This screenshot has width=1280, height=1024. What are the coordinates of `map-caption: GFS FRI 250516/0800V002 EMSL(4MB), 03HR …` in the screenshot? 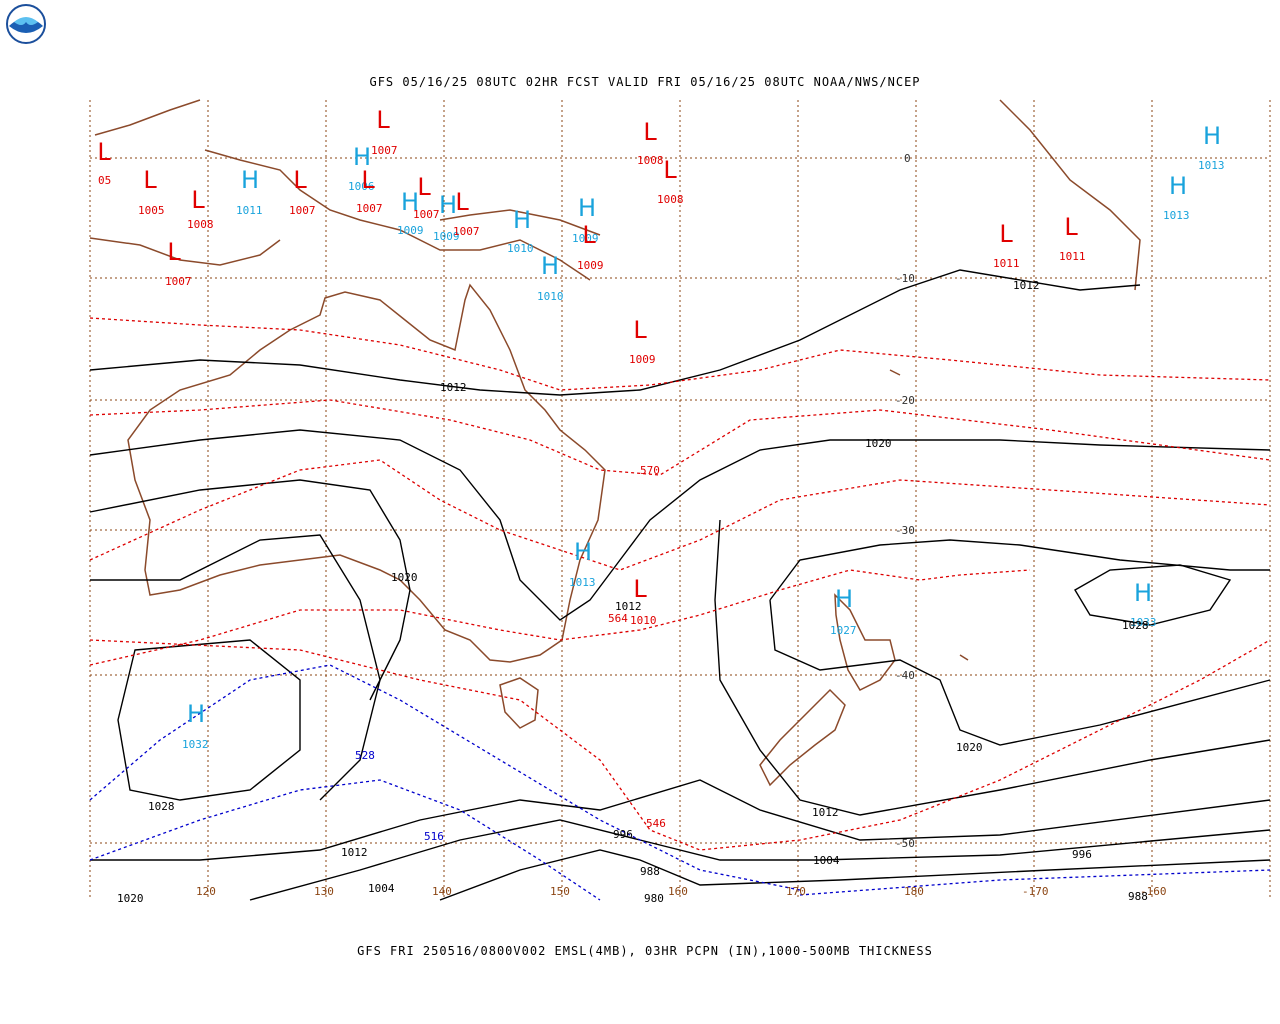 It's located at (645, 951).